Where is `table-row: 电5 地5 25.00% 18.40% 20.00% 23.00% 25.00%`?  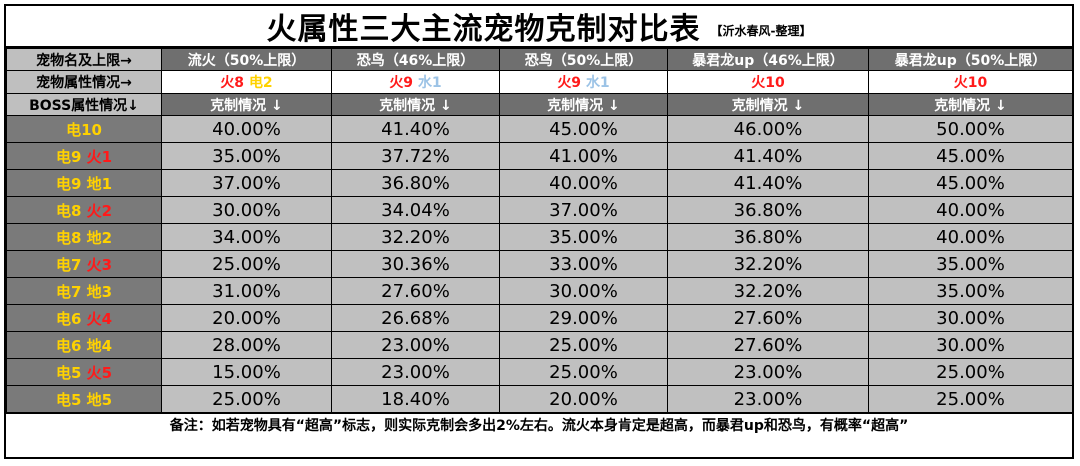 table-row: 电5 地5 25.00% 18.40% 20.00% 23.00% 25.00% is located at coordinates (539, 399).